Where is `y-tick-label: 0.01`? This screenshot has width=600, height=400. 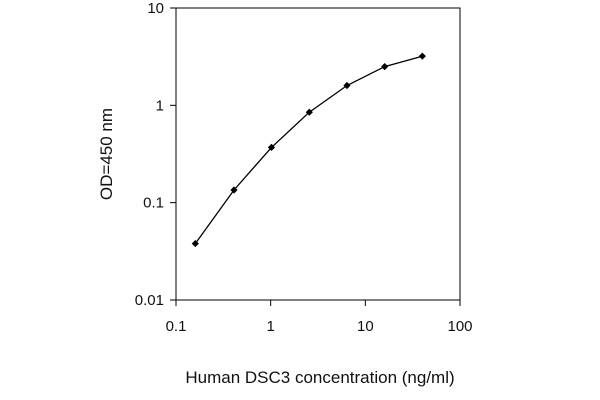
y-tick-label: 0.01 is located at coordinates (149, 300).